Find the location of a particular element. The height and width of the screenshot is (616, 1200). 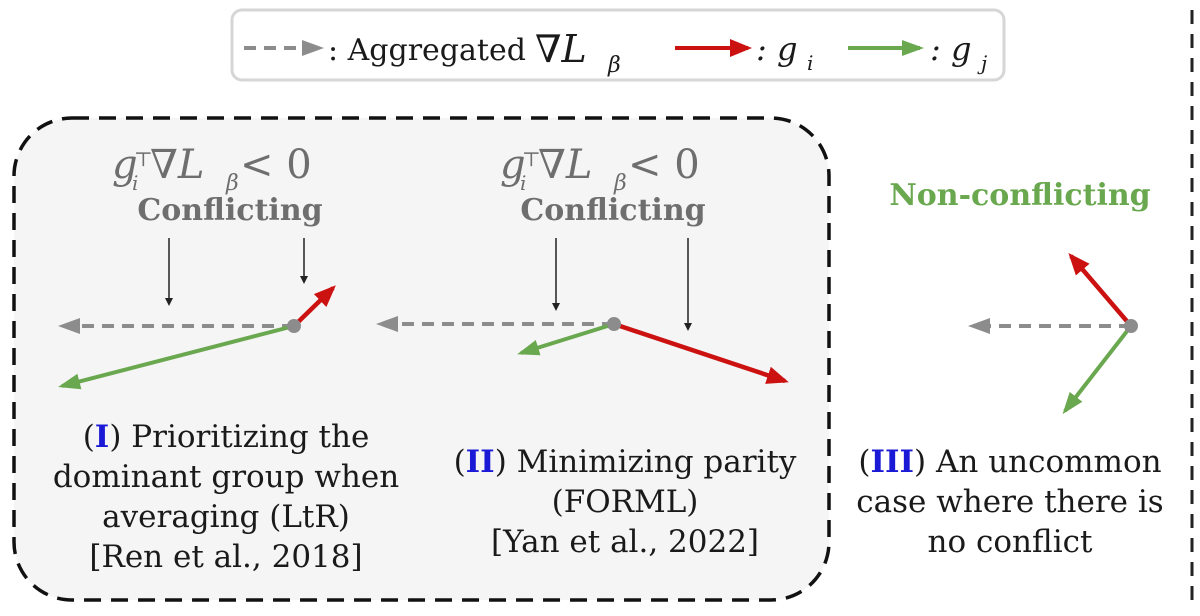

legend: : Aggregated ∇L β : g i : g j is located at coordinates (618, 45).